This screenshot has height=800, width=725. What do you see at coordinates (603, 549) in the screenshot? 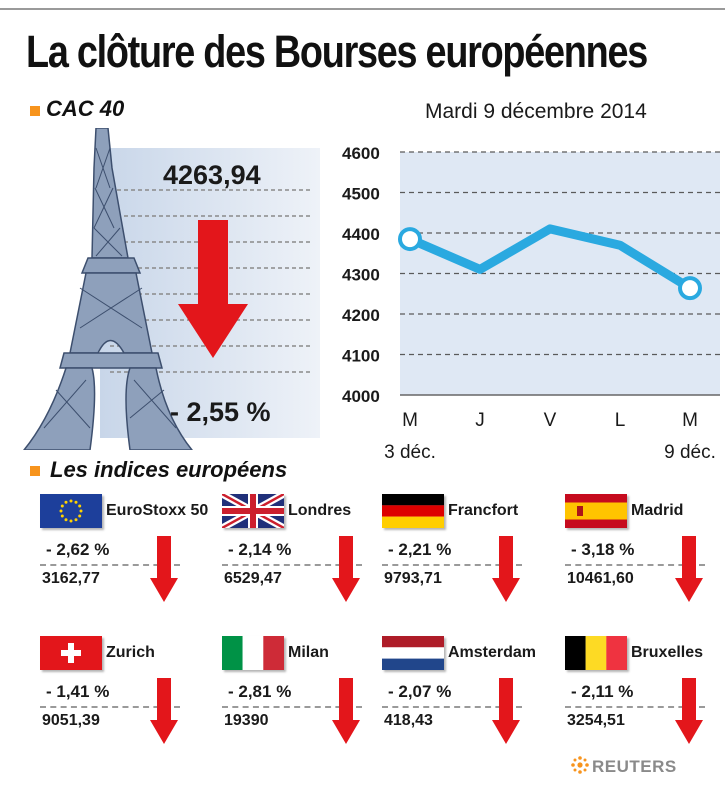
I see `index-change: - 3,18 %` at bounding box center [603, 549].